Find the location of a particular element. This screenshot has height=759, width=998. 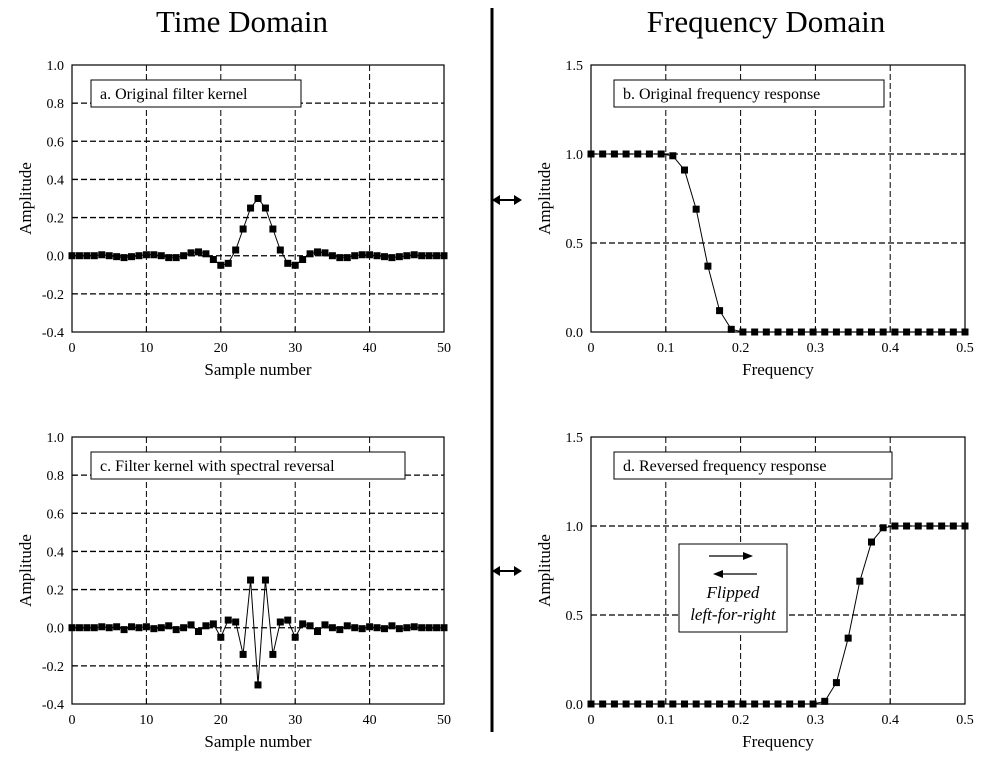

right-arrow-head-icon is located at coordinates (748, 556).